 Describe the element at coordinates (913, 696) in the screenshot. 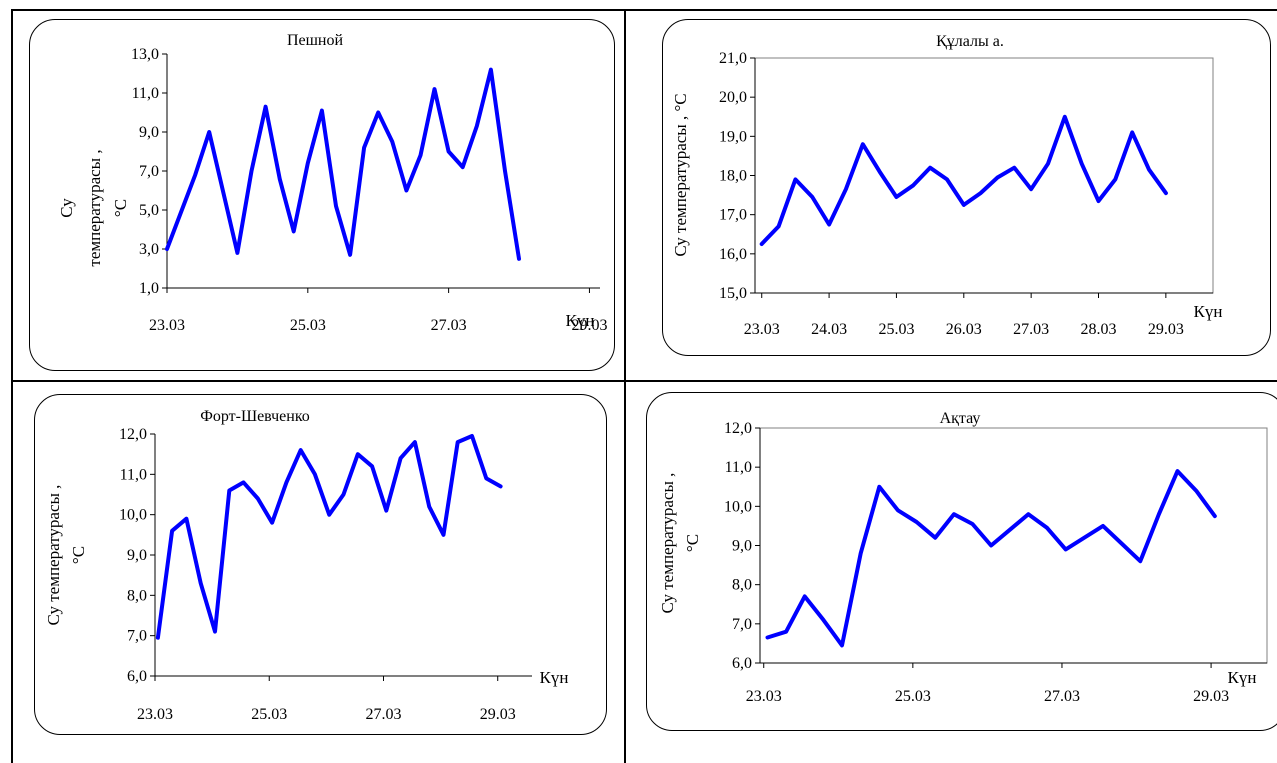

I see `aktau-x-tick-label: 25.03` at that location.